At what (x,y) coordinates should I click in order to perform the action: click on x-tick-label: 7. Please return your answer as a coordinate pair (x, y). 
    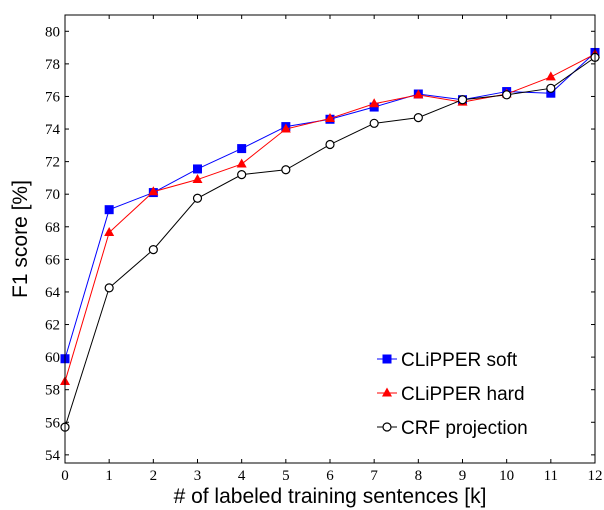
    Looking at the image, I should click on (374, 476).